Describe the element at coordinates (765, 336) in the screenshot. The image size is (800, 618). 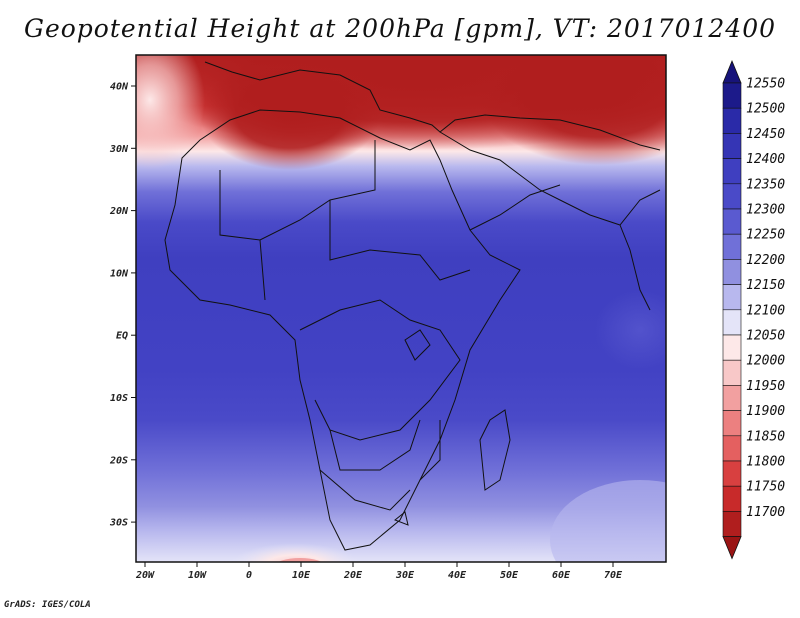
I see `colorbar-level-label: 12050` at that location.